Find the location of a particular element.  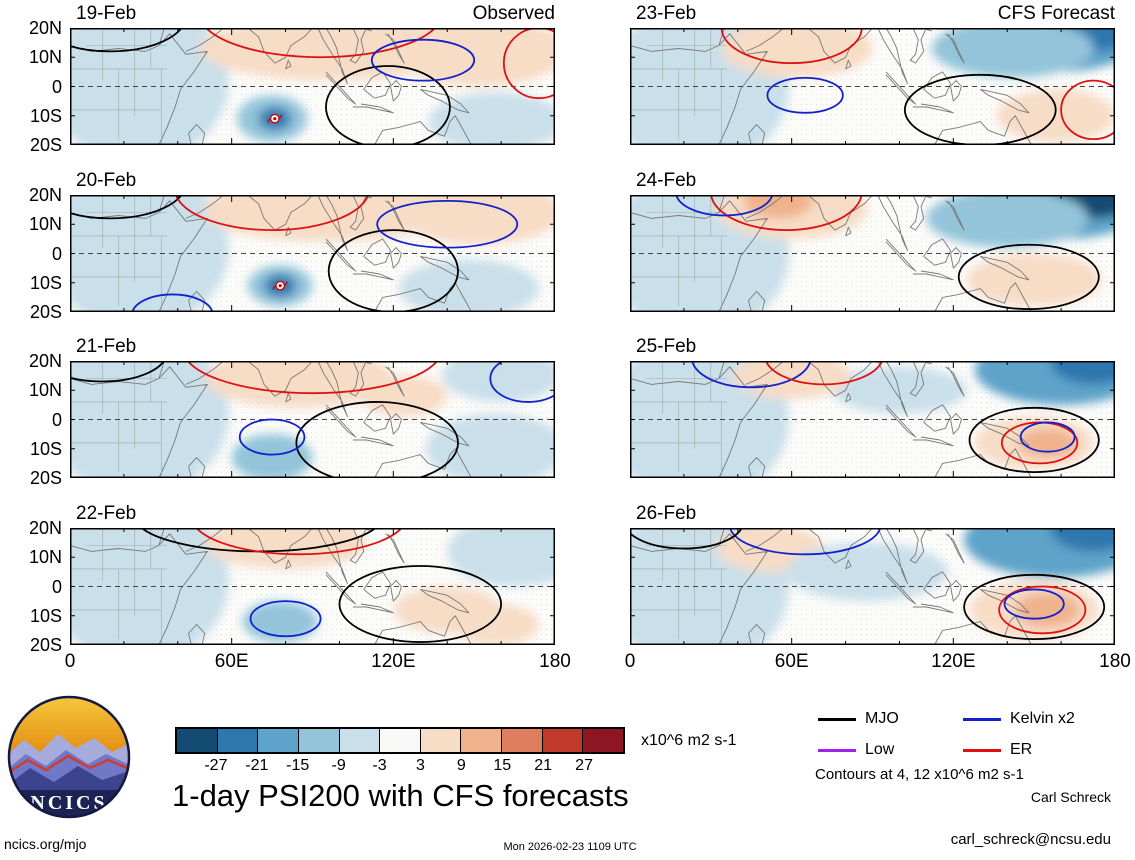

panel-date-label: 20-Feb is located at coordinates (106, 180).